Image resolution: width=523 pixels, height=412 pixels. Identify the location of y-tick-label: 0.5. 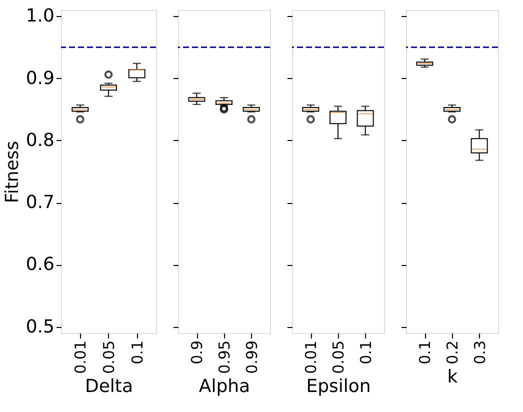
(40, 327).